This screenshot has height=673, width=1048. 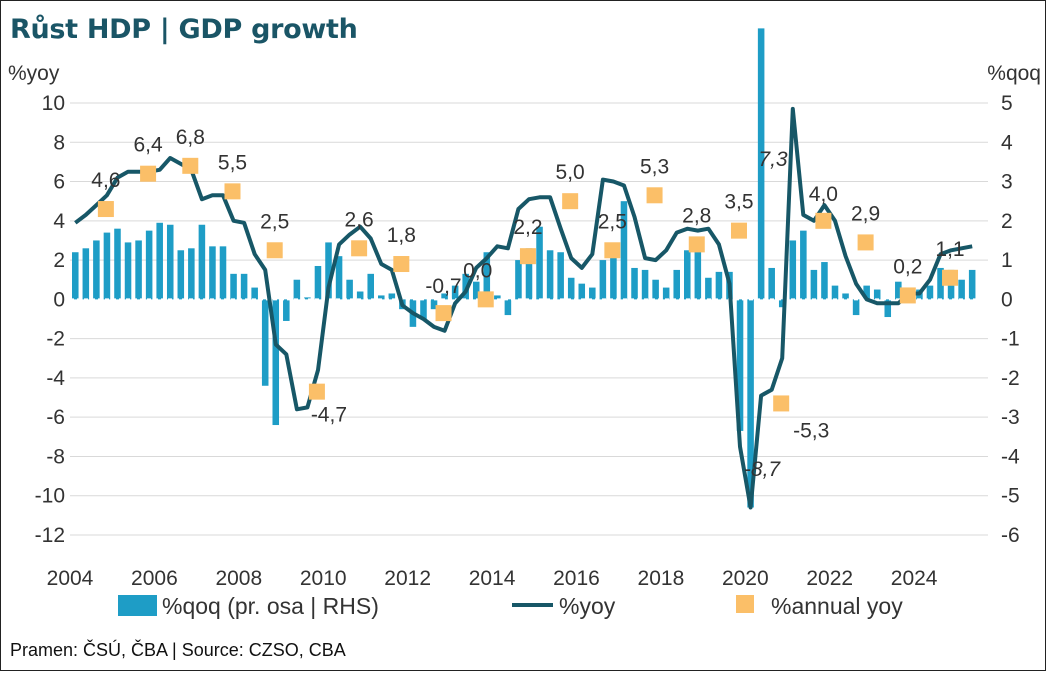 I want to click on y-tick-label: -8, so click(x=55, y=456).